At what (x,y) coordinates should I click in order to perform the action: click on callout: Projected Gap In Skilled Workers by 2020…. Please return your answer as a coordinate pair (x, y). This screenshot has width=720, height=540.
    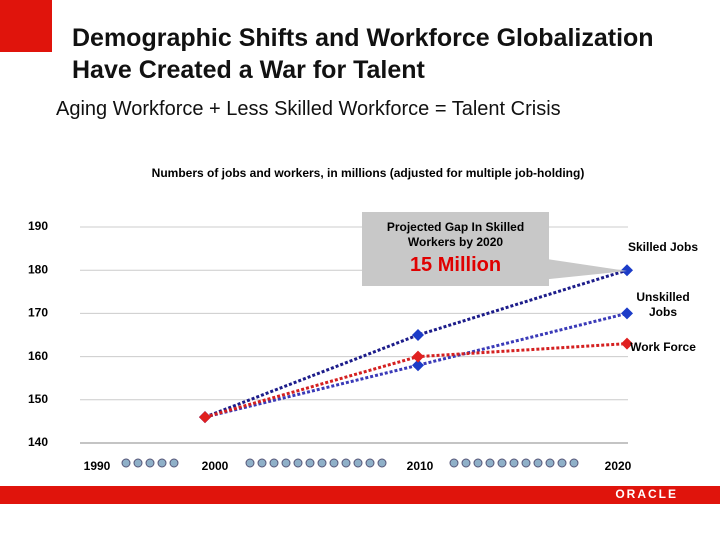
    Looking at the image, I should click on (455, 249).